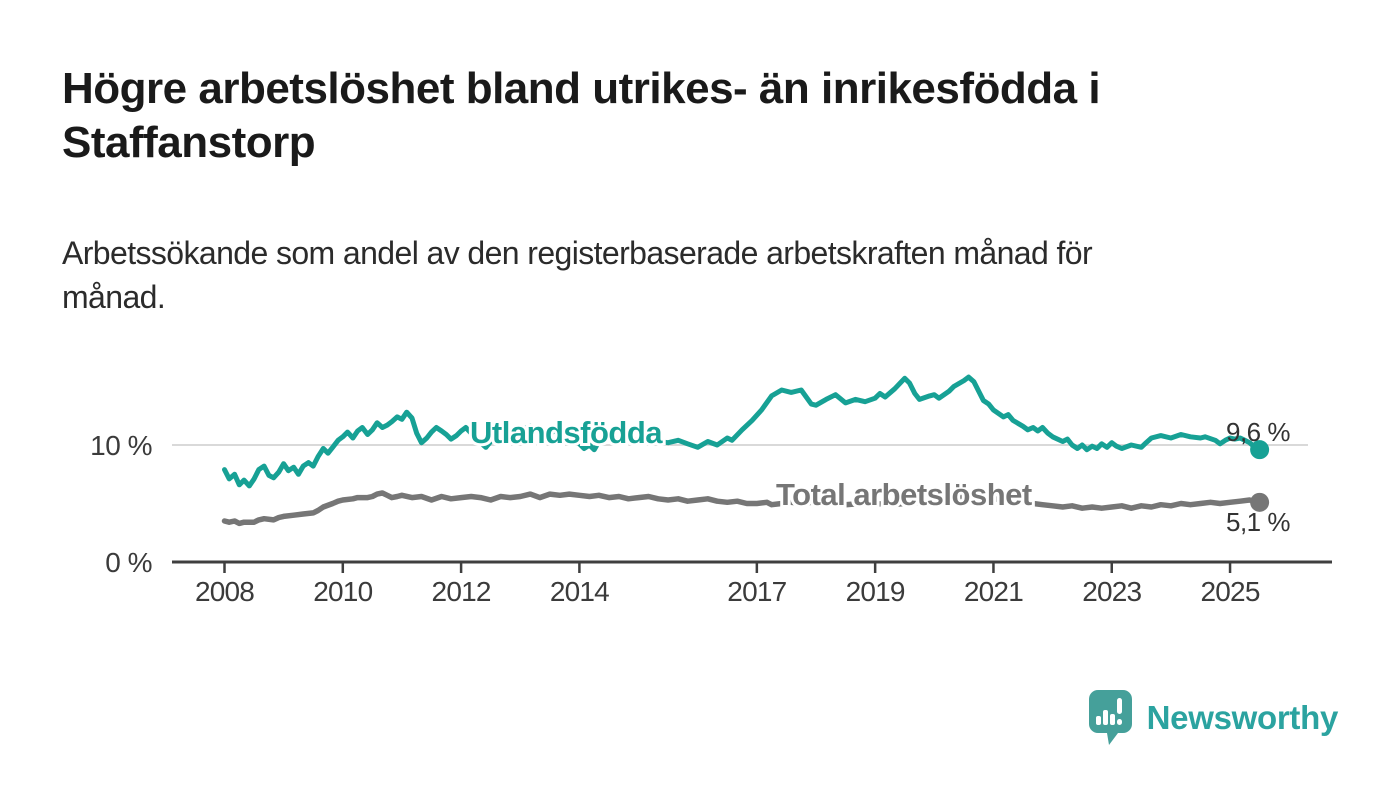 This screenshot has height=794, width=1400. Describe the element at coordinates (566, 432) in the screenshot. I see `series-label-utlandsfodda: Utlandsfödda` at that location.